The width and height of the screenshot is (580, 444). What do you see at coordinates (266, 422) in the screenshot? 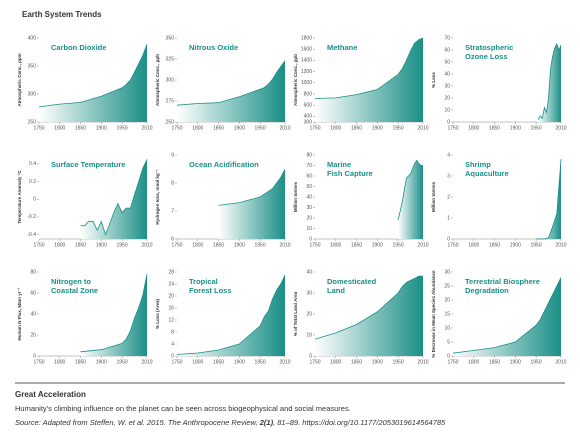
I see `source-part: 2(1)` at bounding box center [266, 422].